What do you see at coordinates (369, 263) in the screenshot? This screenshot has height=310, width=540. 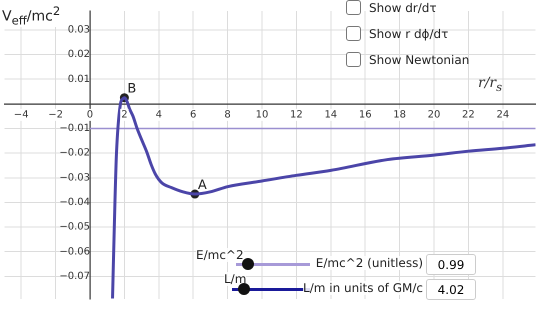 I see `annotation: E/mc^2 (unitless)` at bounding box center [369, 263].